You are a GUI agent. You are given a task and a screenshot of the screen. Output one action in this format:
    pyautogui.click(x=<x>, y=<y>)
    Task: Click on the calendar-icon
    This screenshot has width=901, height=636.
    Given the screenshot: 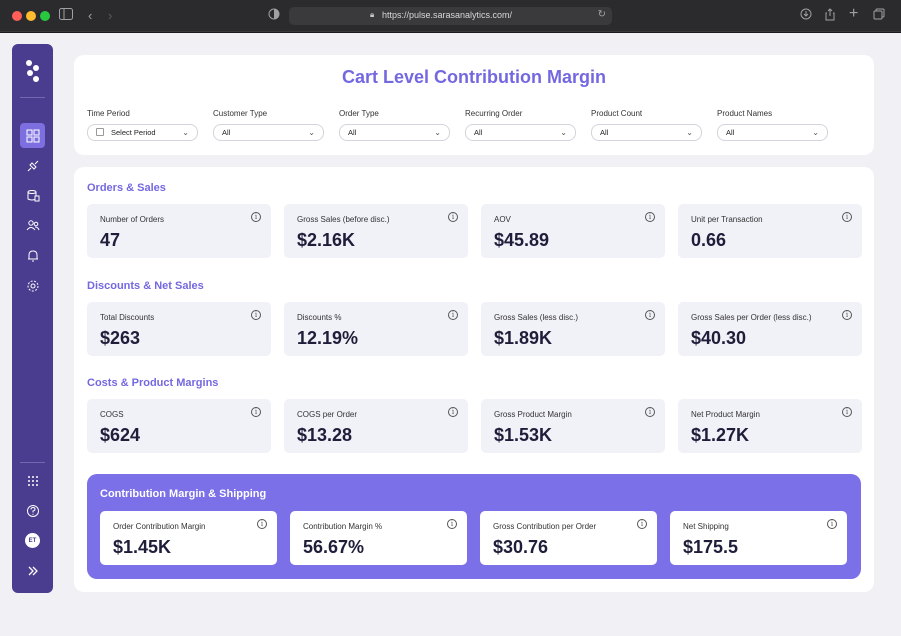 What is the action you would take?
    pyautogui.click(x=100, y=132)
    